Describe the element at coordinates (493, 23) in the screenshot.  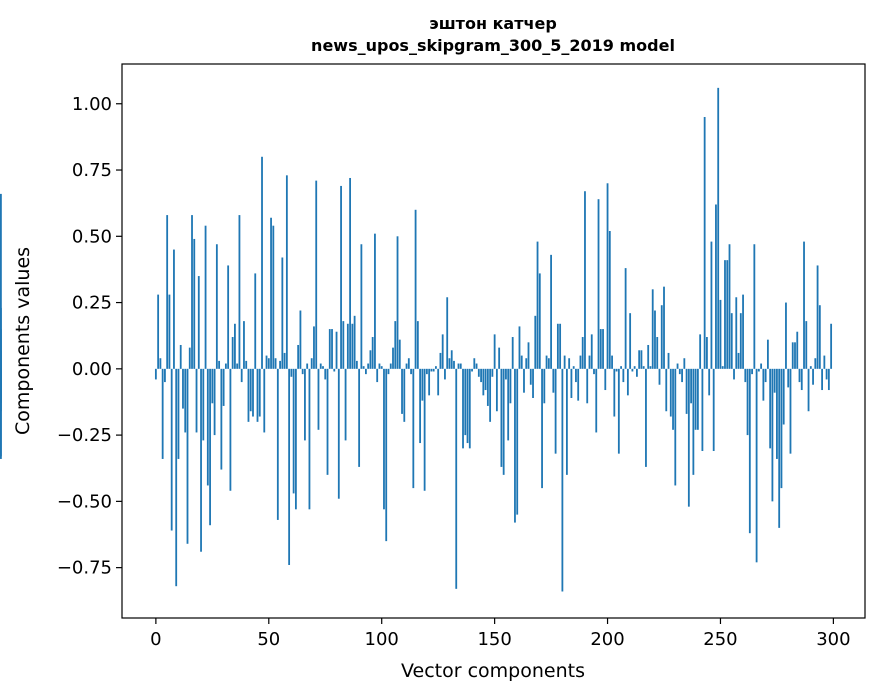
I see `chart-title-line1: эштон катчер` at that location.